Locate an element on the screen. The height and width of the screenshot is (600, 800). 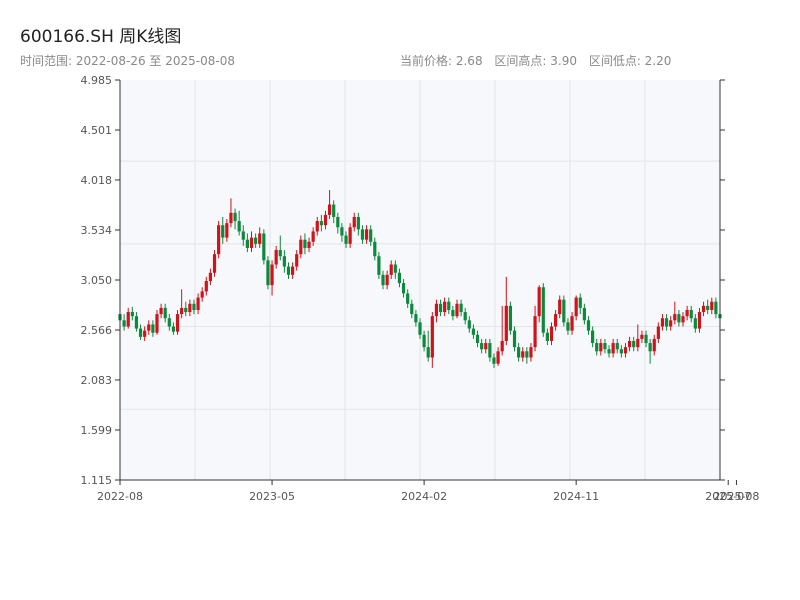
current-price-label: 当前价格: 2.68 is located at coordinates (441, 61).